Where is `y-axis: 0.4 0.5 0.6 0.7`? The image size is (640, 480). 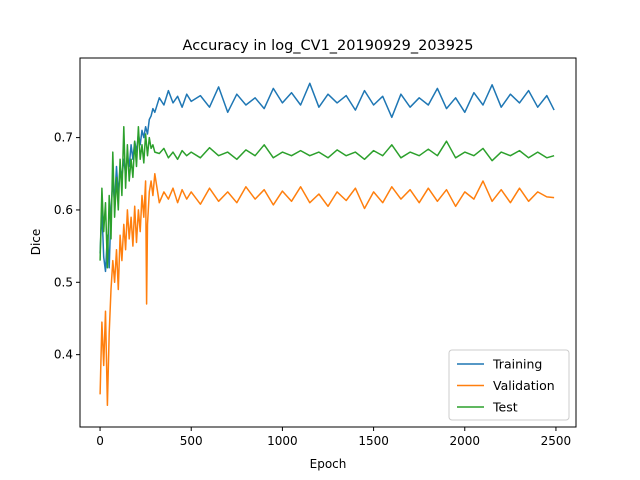 y-axis: 0.4 0.5 0.6 0.7 is located at coordinates (67, 246).